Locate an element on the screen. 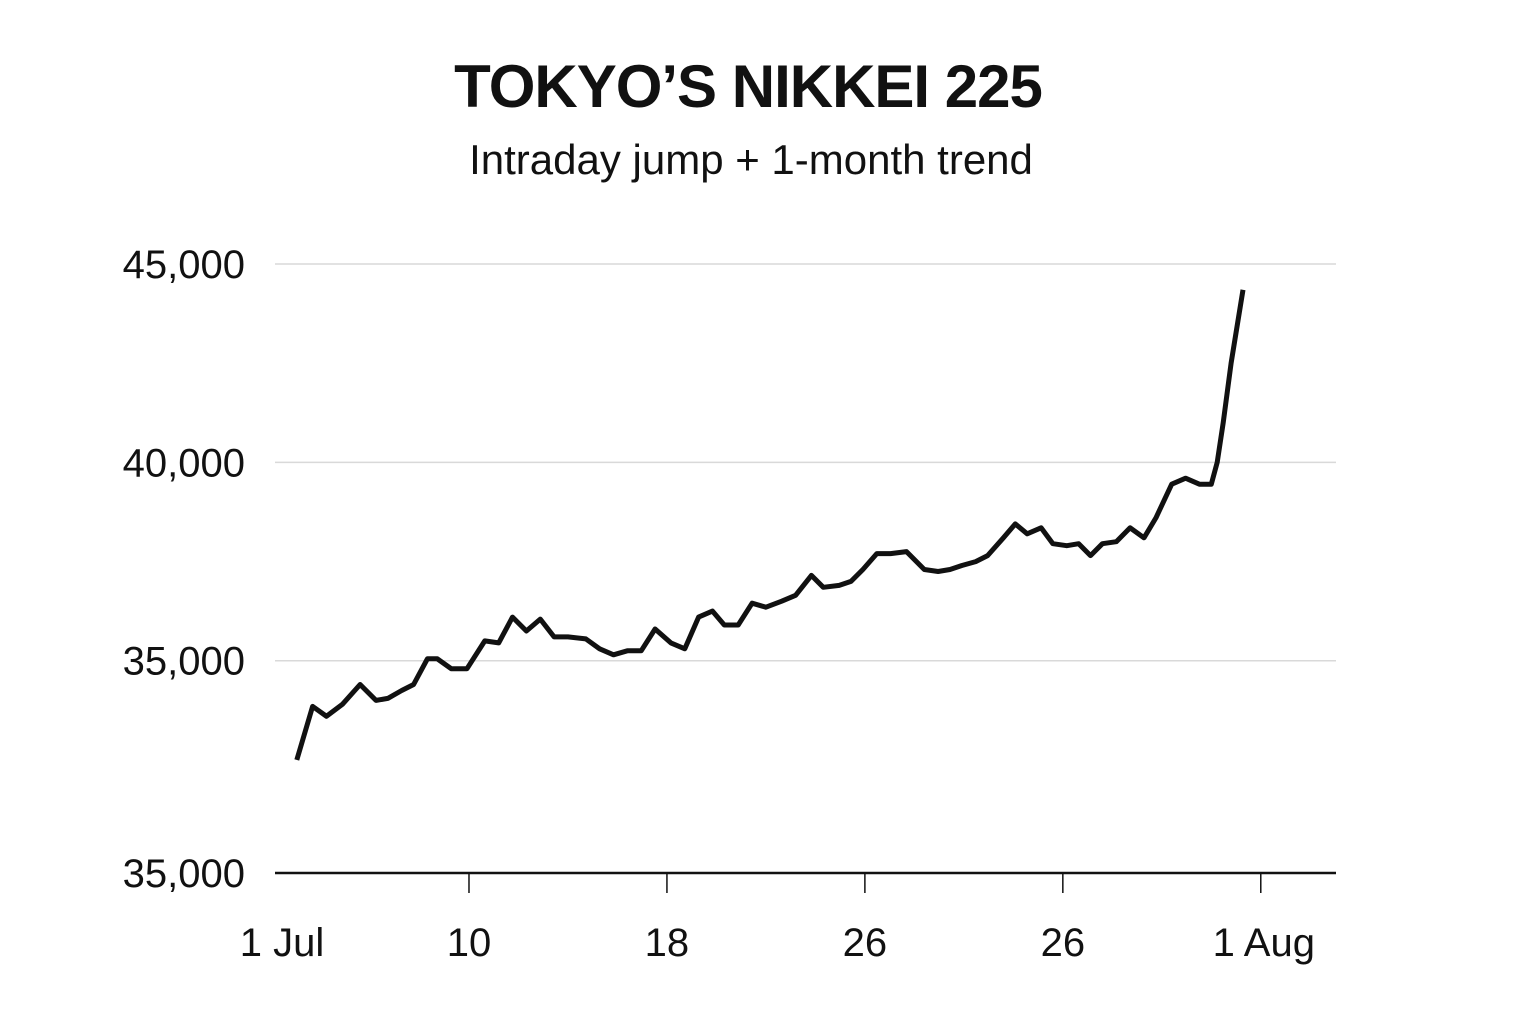 Image resolution: width=1536 pixels, height=1024 pixels. y-tick-label: 40,000 is located at coordinates (184, 463).